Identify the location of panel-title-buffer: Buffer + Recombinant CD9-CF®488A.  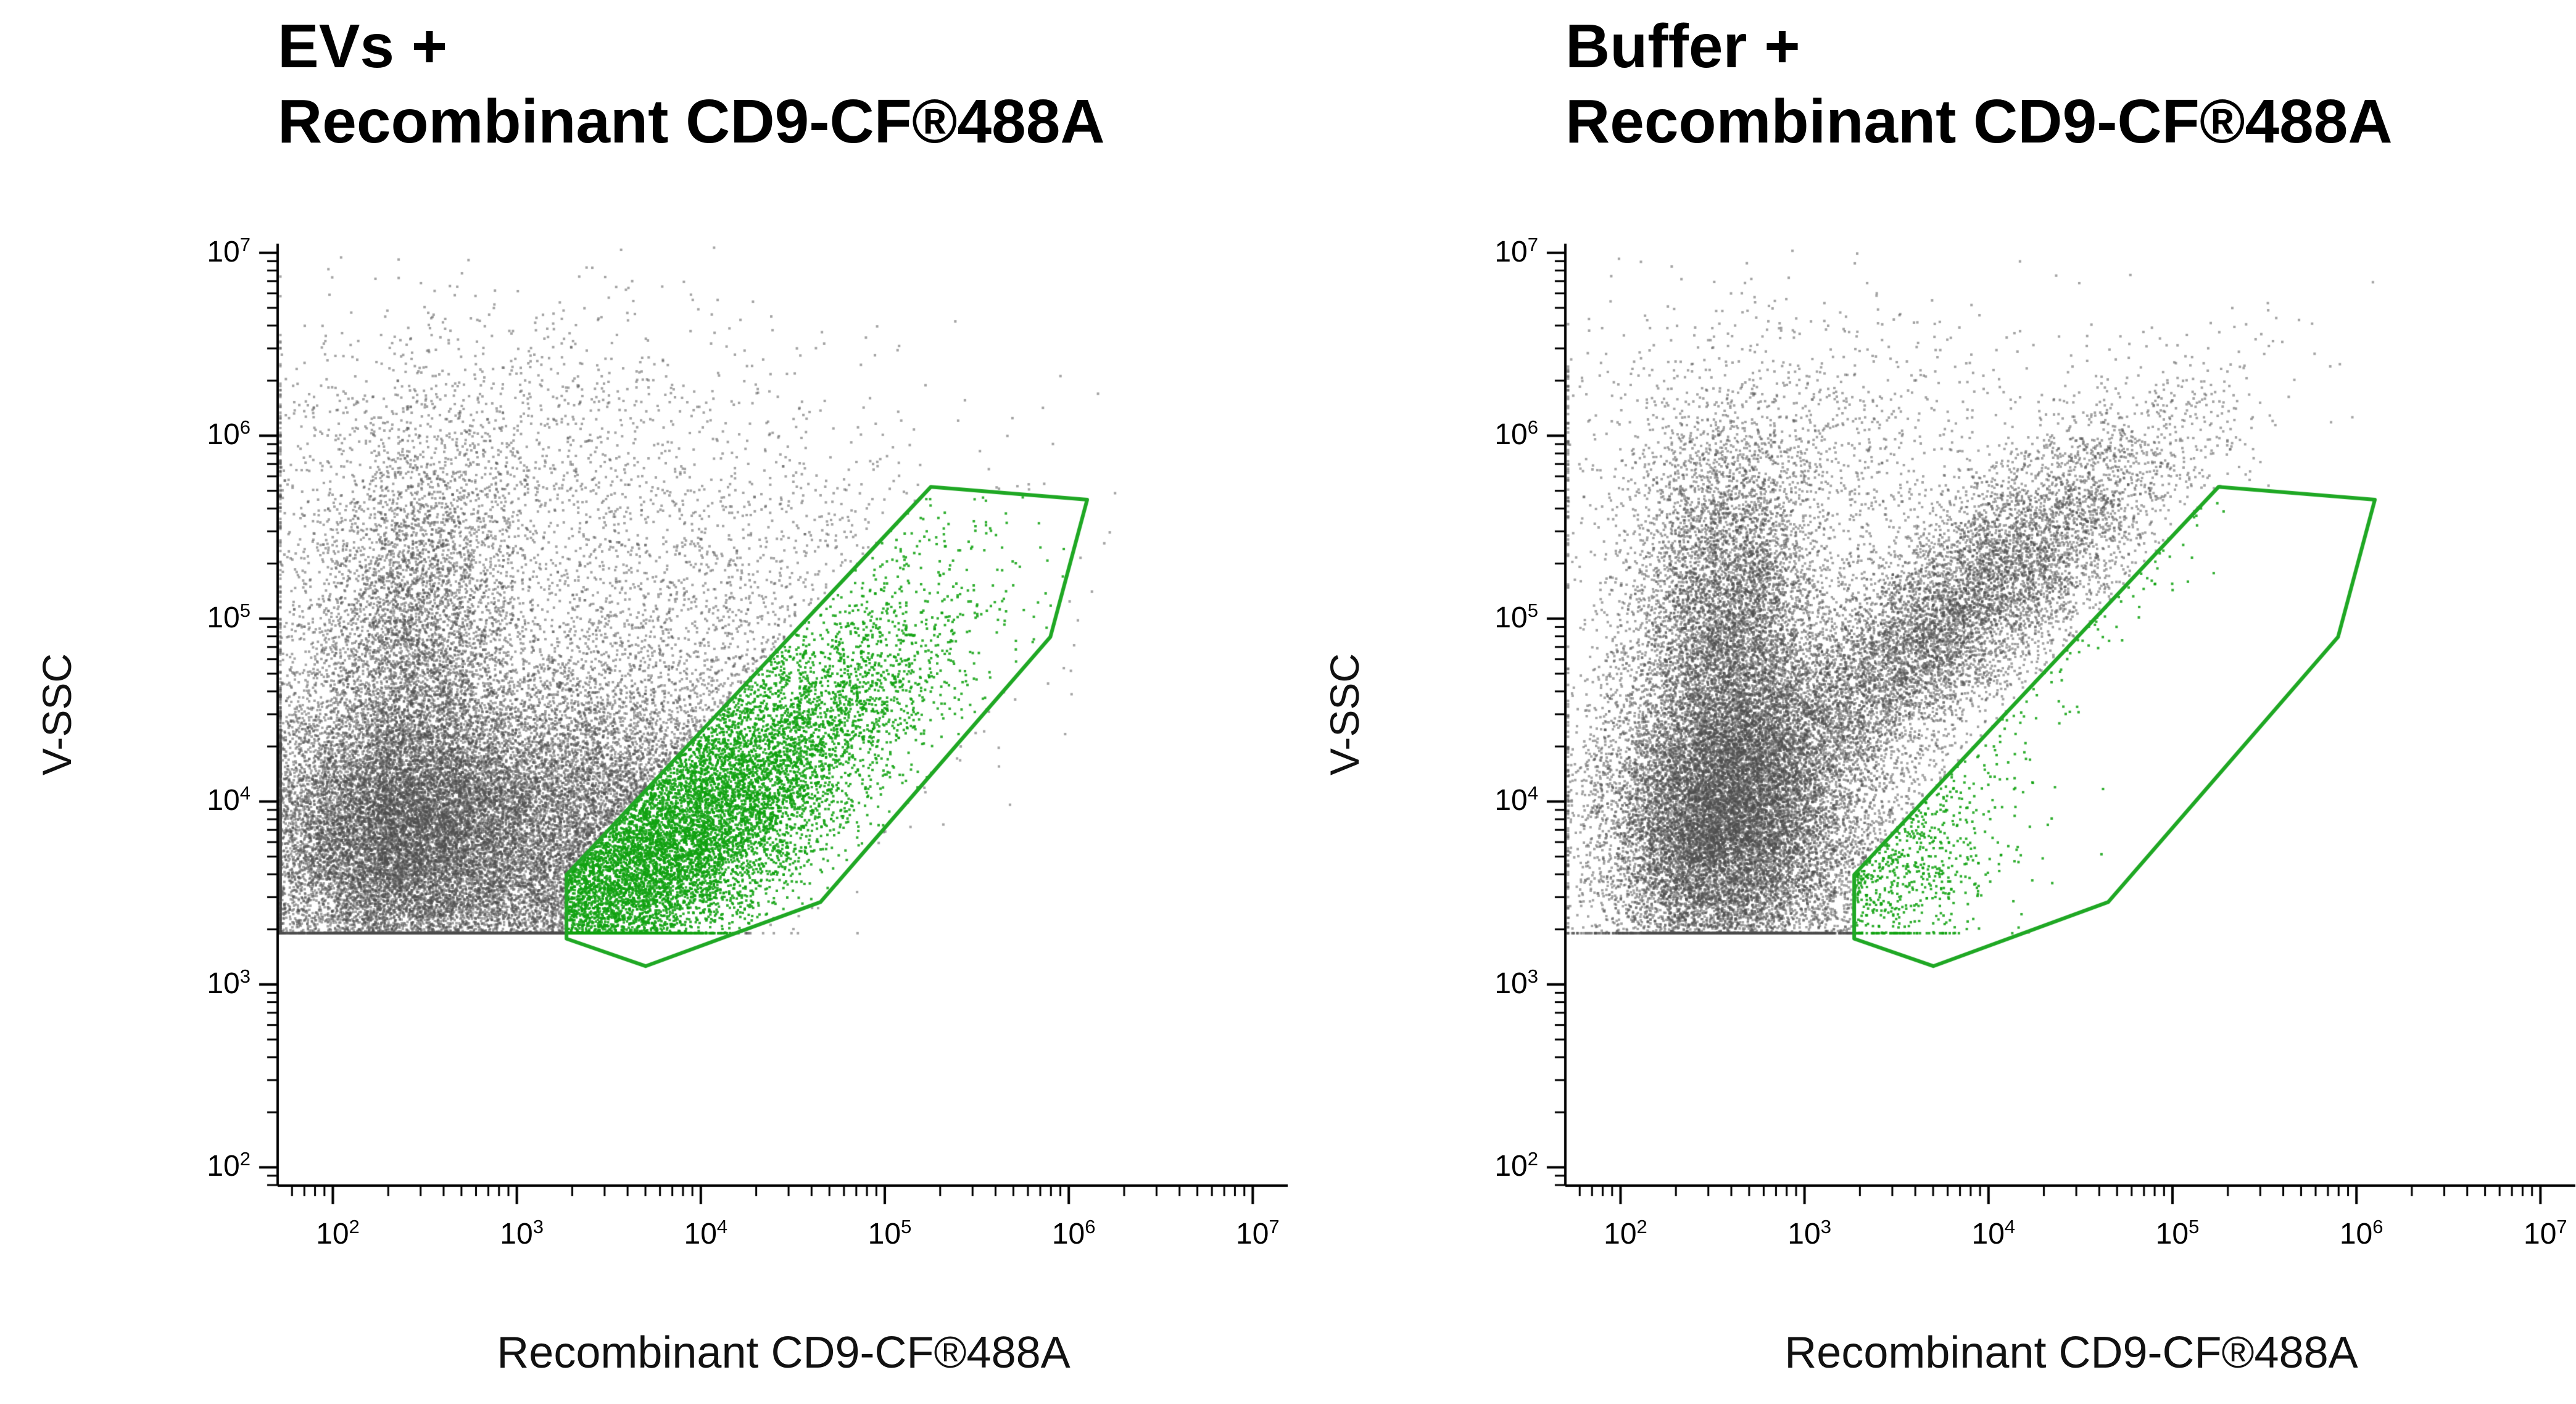
(1979, 84).